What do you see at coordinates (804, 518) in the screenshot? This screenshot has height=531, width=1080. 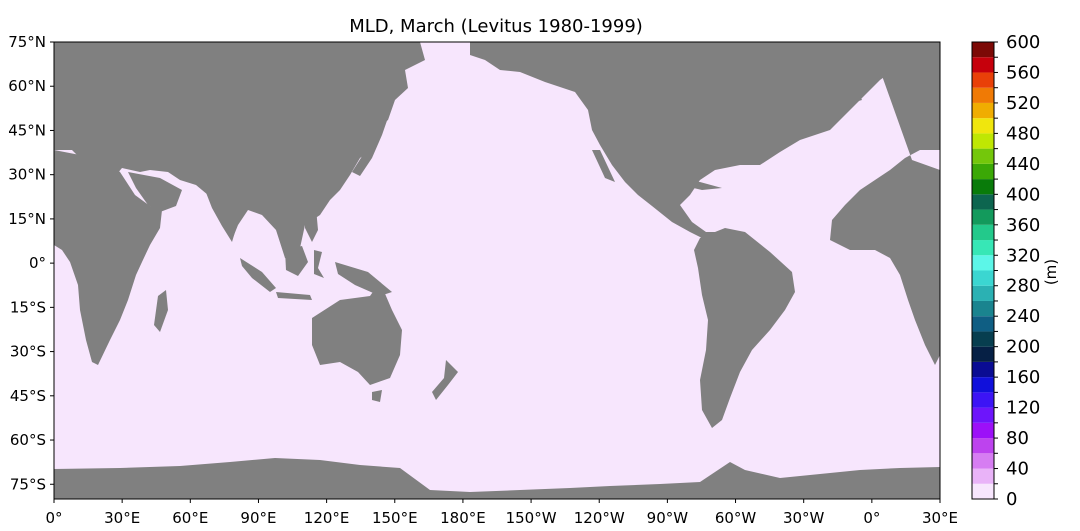 I see `lon-tick-label: 30°W` at bounding box center [804, 518].